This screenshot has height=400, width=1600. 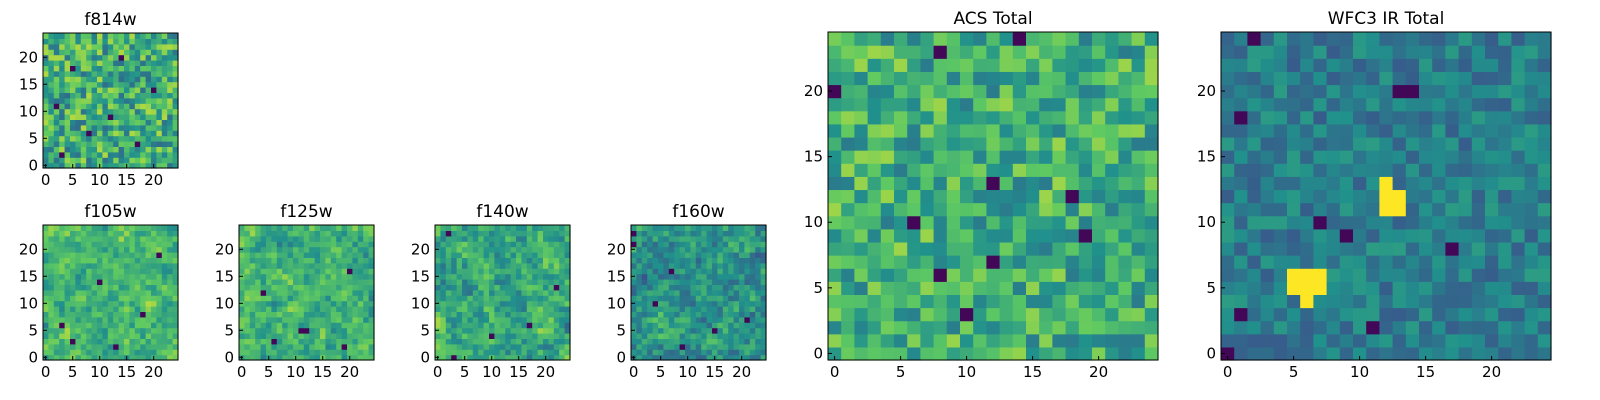 What do you see at coordinates (741, 372) in the screenshot?
I see `x-tick-label: 20` at bounding box center [741, 372].